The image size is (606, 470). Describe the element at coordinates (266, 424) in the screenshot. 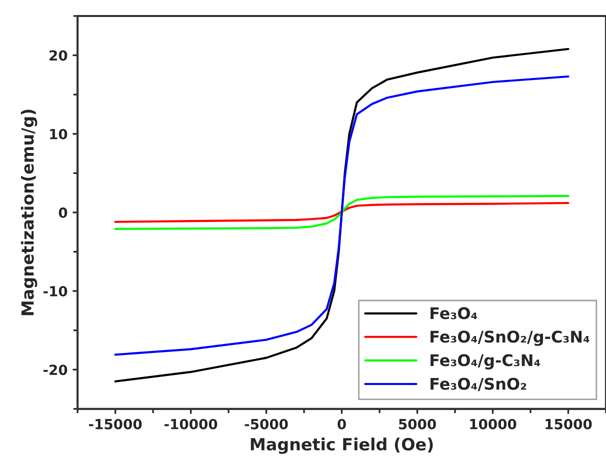

I see `x-tick-label: -5000` at that location.